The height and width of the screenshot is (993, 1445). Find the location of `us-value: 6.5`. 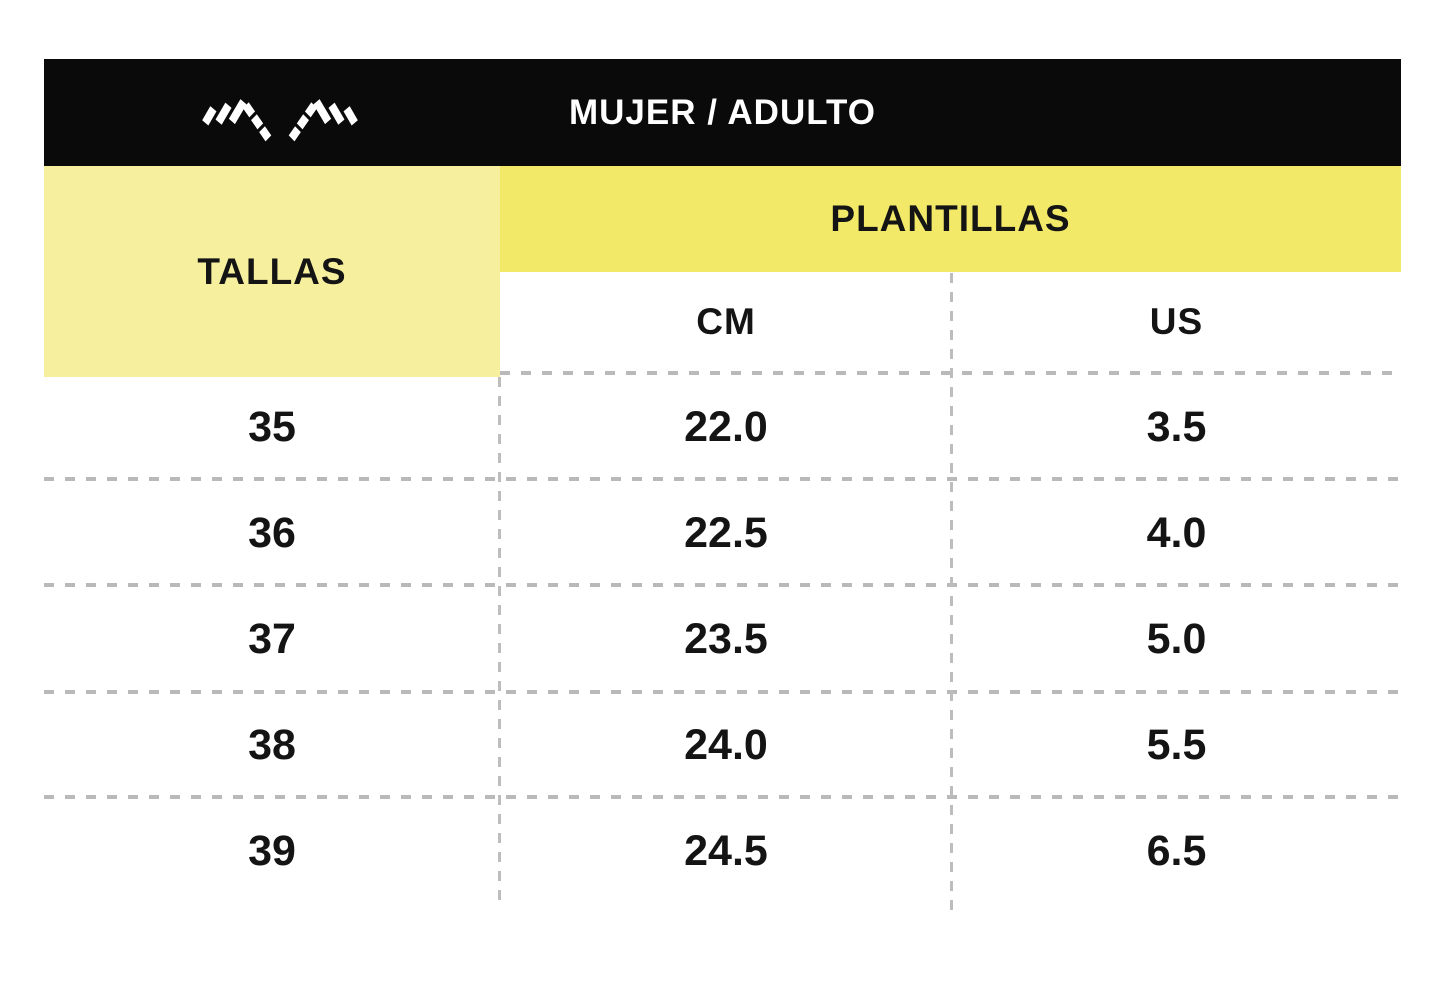

us-value: 6.5 is located at coordinates (1176, 850).